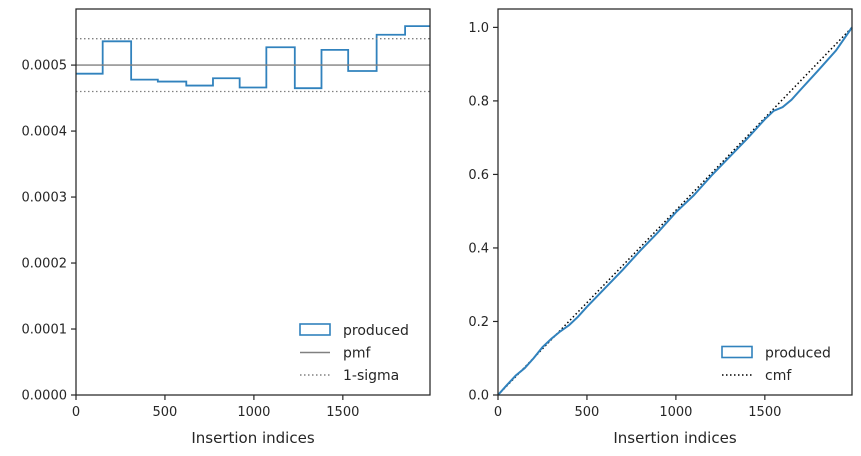  Describe the element at coordinates (478, 248) in the screenshot. I see `y-tick-label: 0.4` at that location.